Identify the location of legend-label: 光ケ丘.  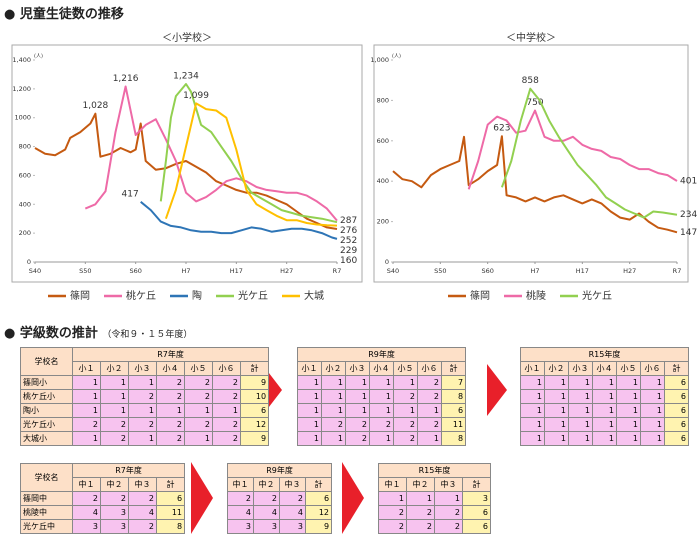
(597, 295).